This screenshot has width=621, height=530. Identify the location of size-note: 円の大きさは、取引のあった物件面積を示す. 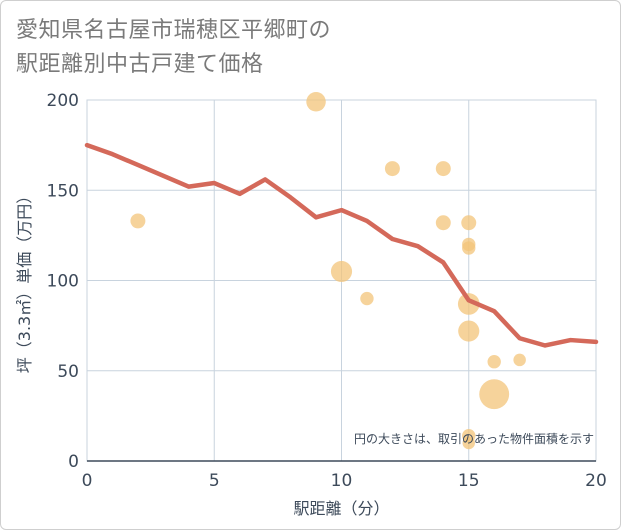
(474, 438).